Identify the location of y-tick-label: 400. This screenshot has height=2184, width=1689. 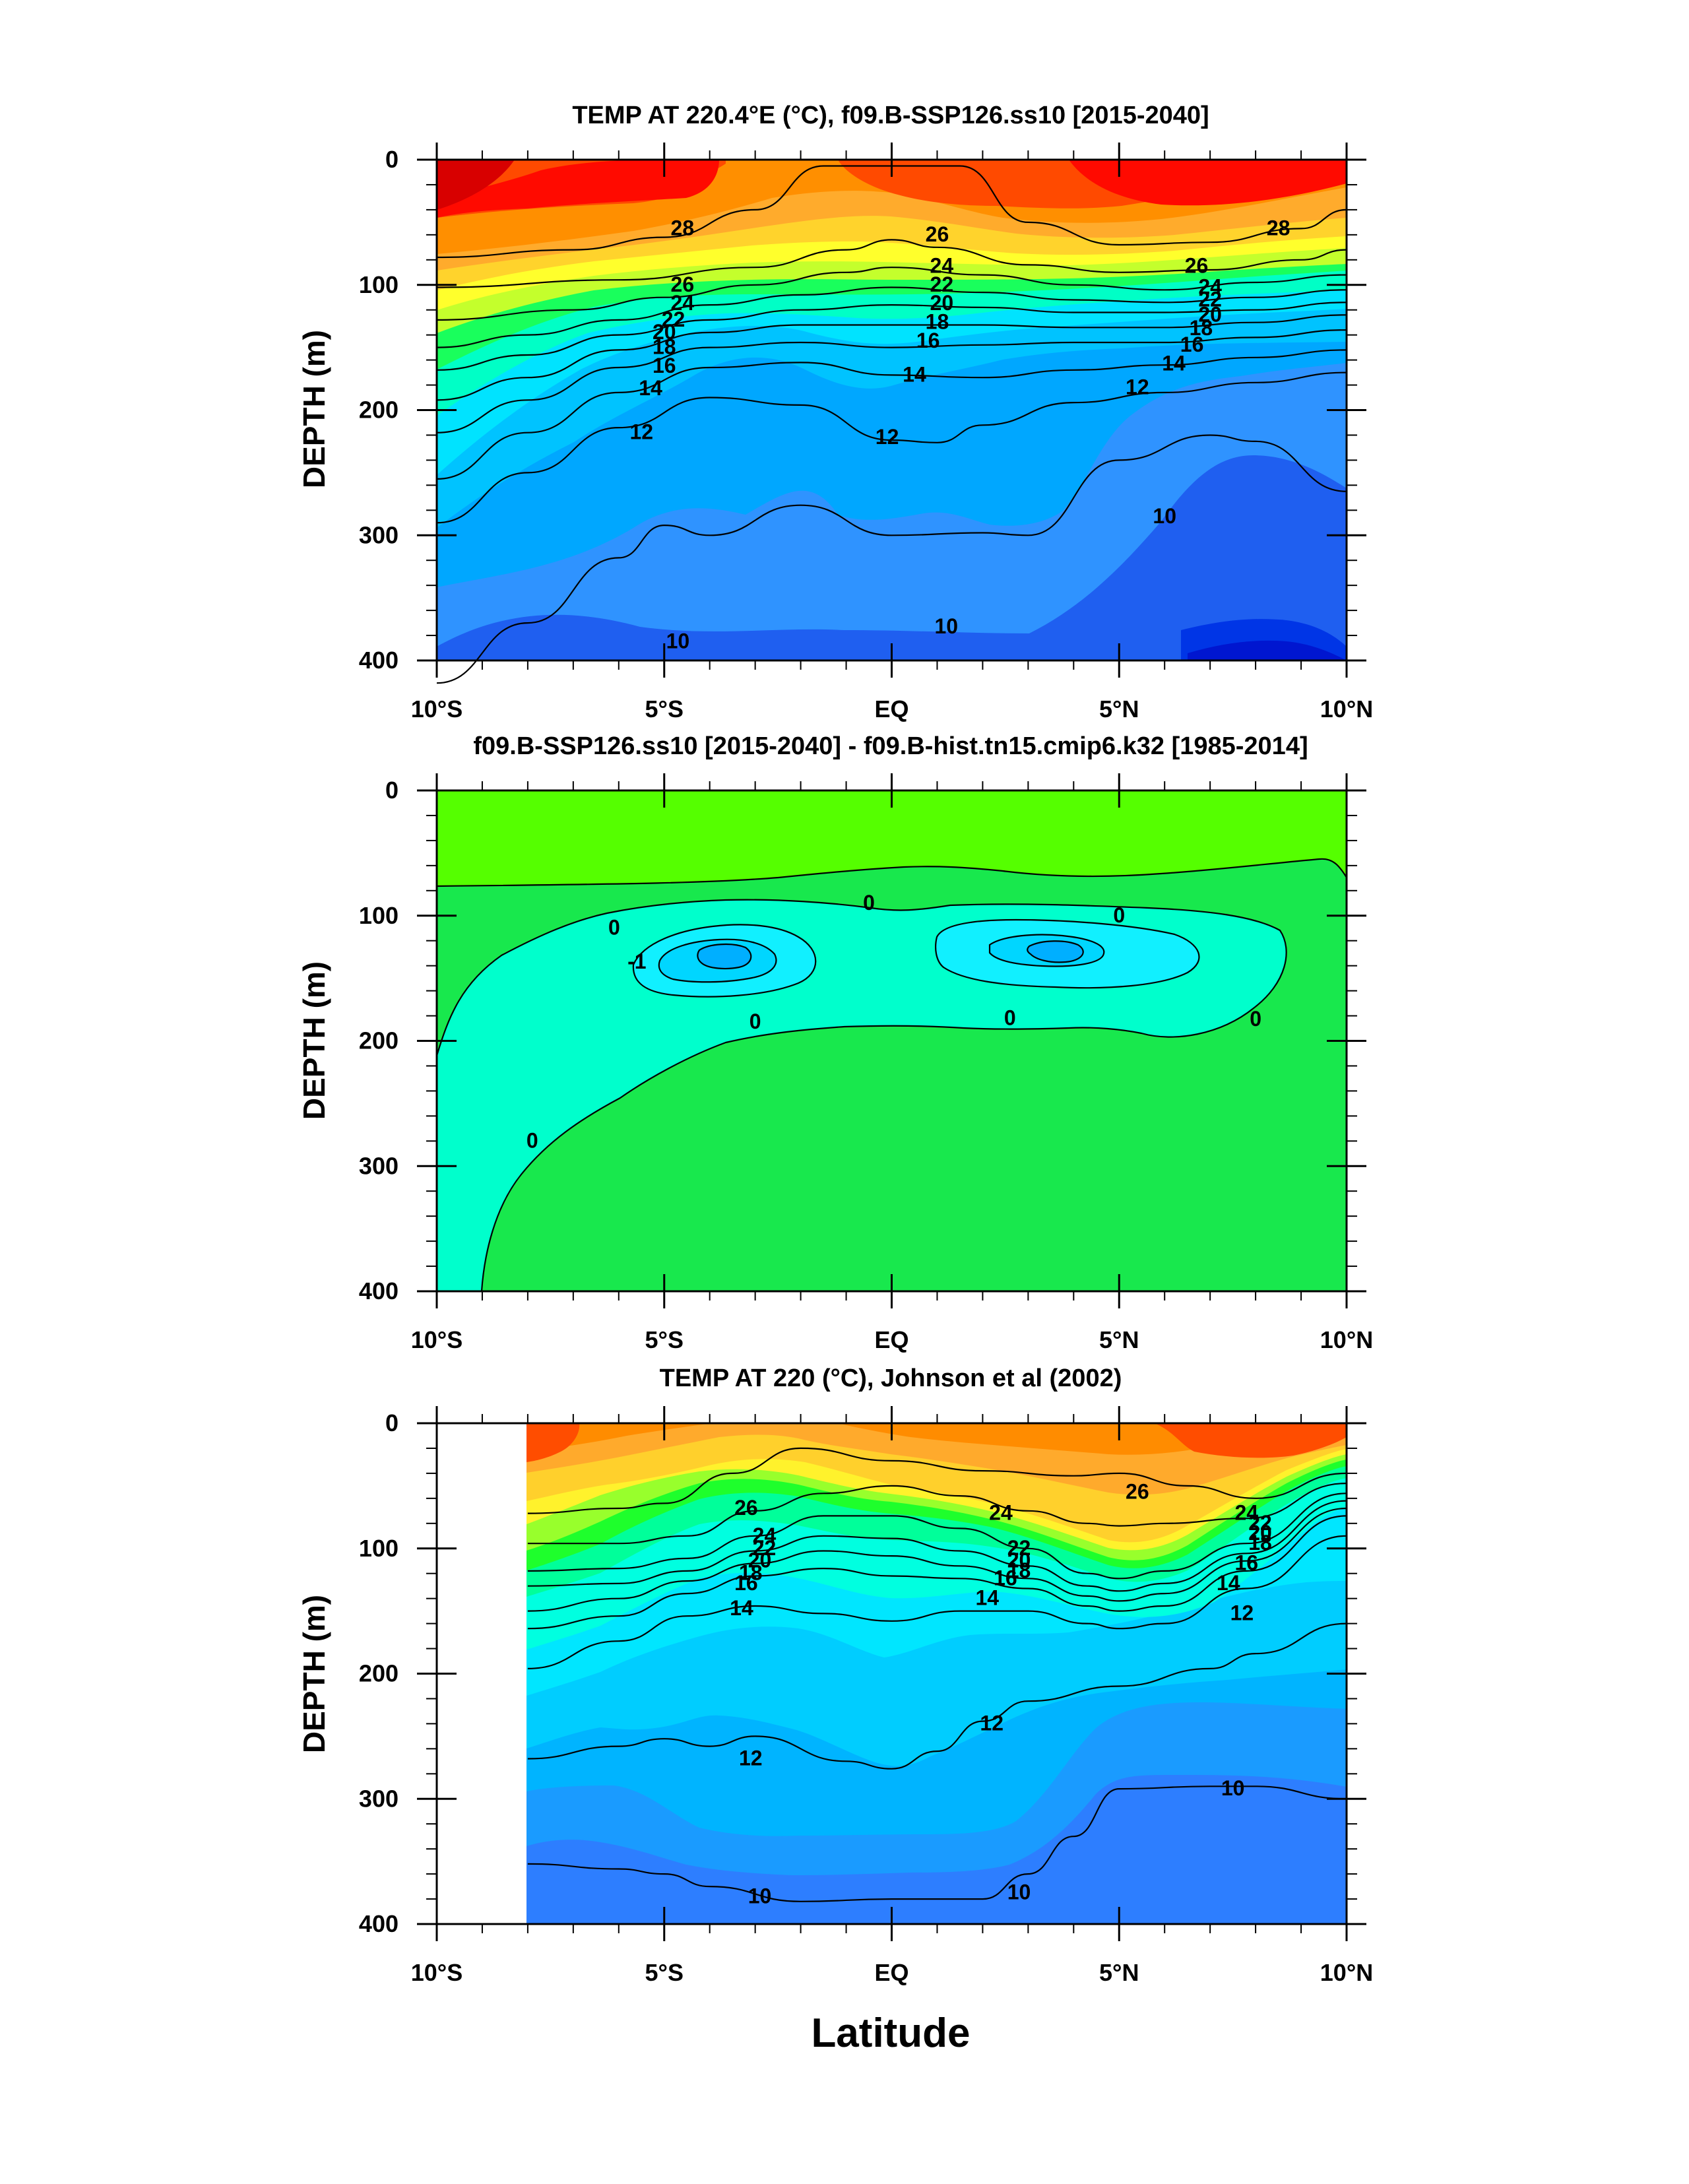
(378, 1923).